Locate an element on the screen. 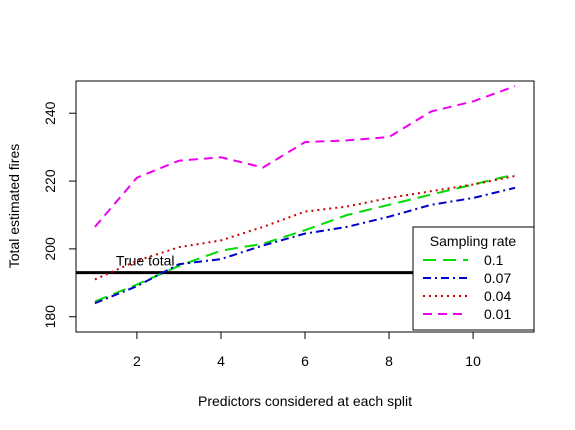  legend-title: Sampling rate is located at coordinates (473, 241).